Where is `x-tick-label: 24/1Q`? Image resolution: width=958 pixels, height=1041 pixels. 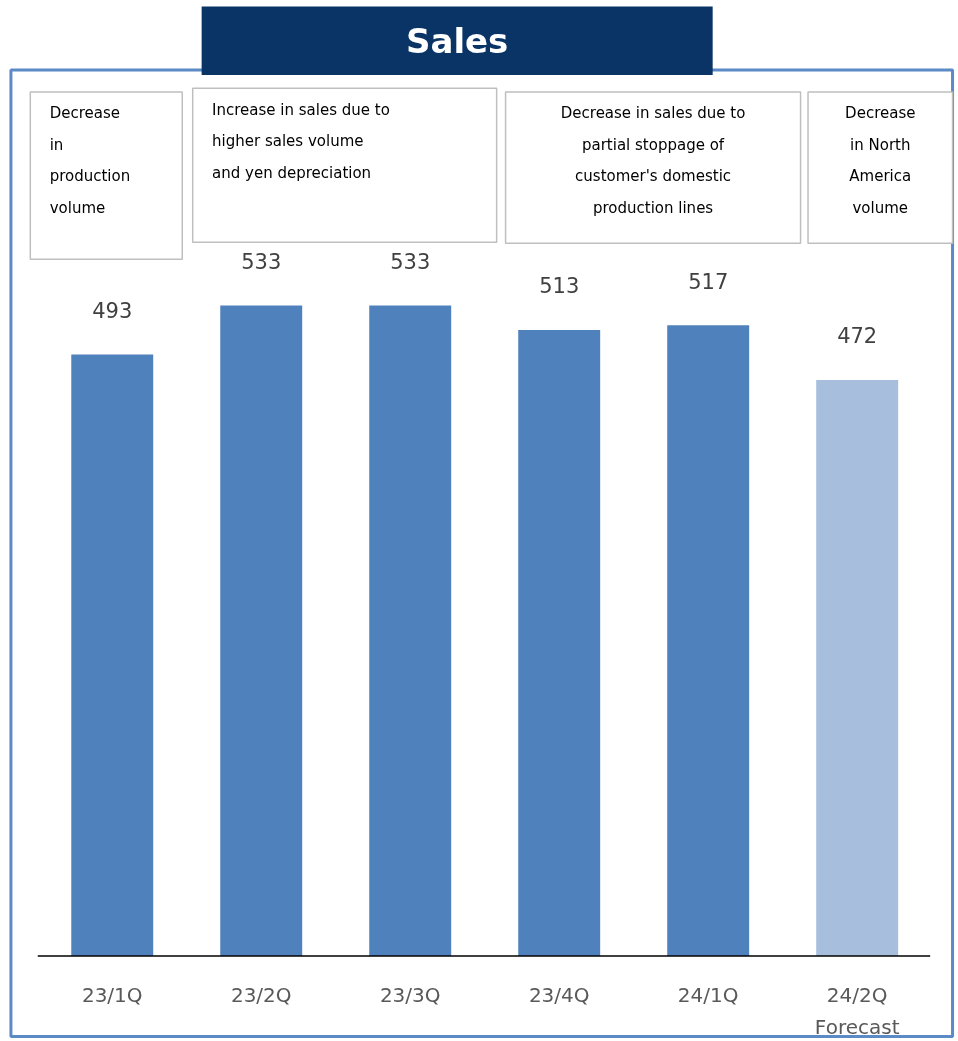
x-tick-label: 24/1Q is located at coordinates (708, 994).